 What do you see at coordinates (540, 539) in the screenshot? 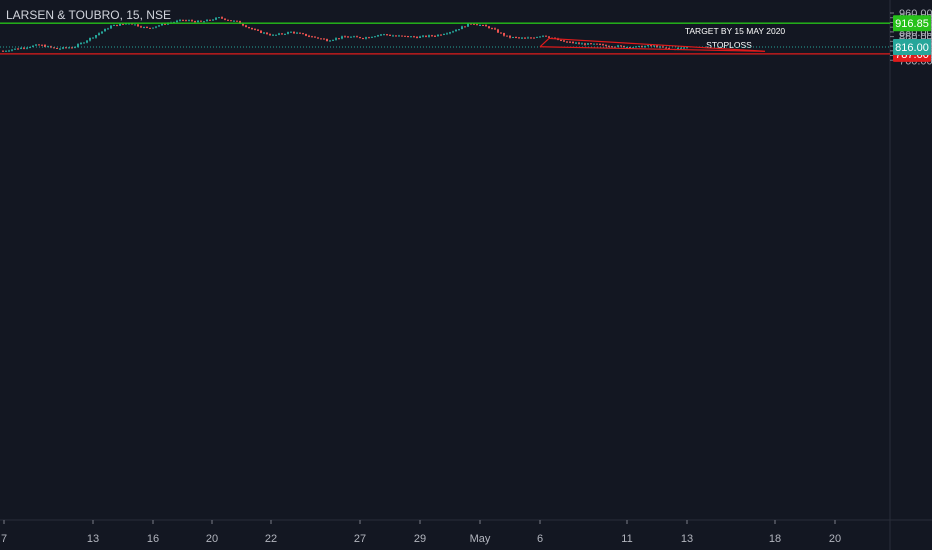
I see `x-tick-label: 6` at bounding box center [540, 539].